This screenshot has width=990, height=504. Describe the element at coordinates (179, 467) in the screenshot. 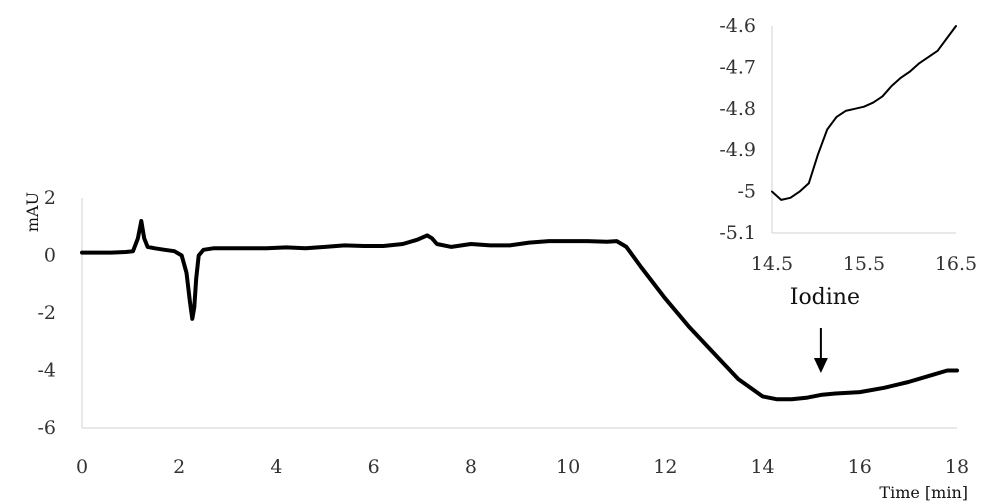

I see `main-x-tick-label: 2` at that location.